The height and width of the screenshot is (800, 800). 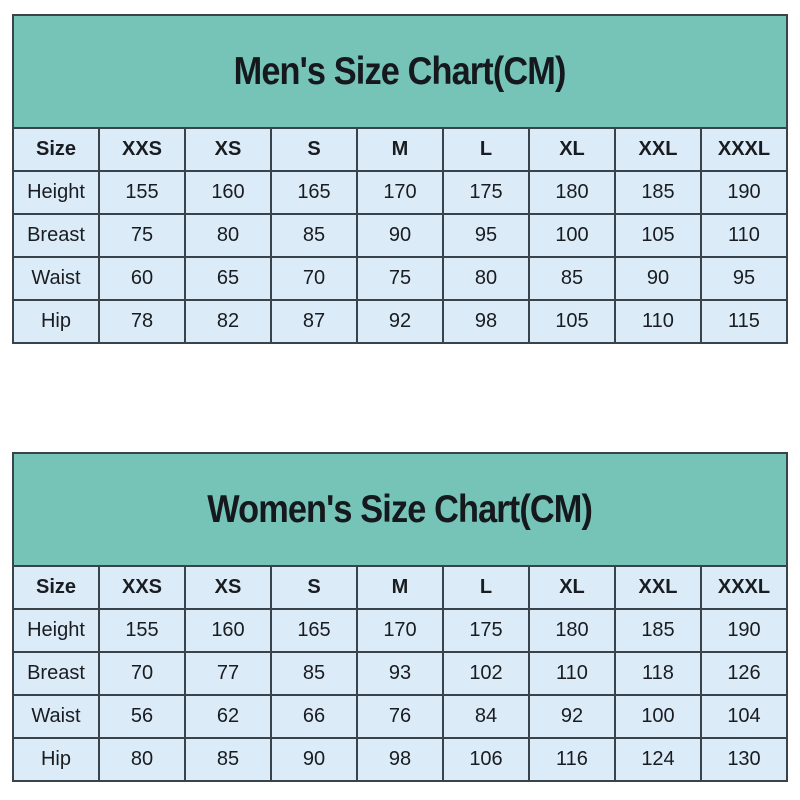 I want to click on value-cell: 76, so click(x=400, y=716).